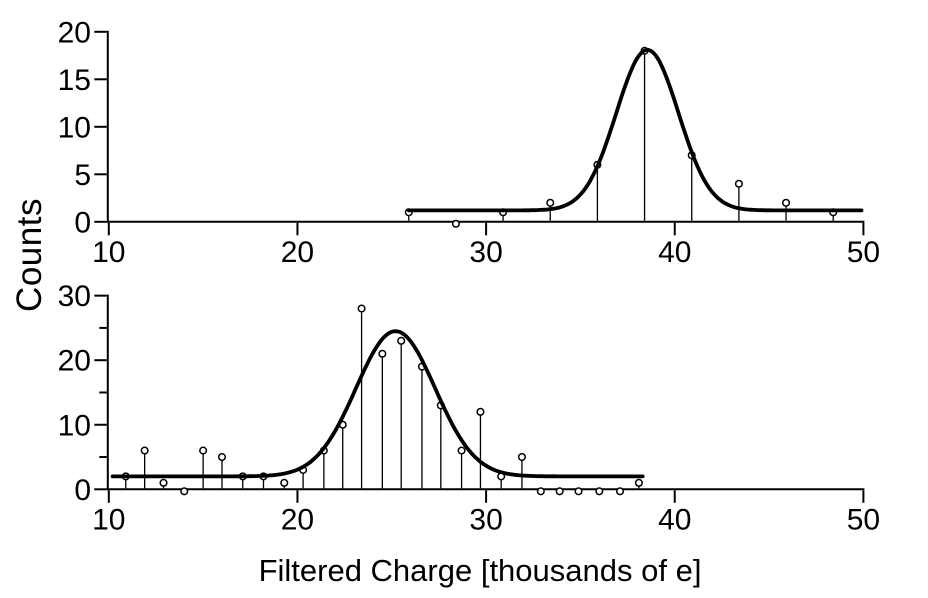 The image size is (928, 598). Describe the element at coordinates (82, 175) in the screenshot. I see `y-tick-label: 5` at that location.